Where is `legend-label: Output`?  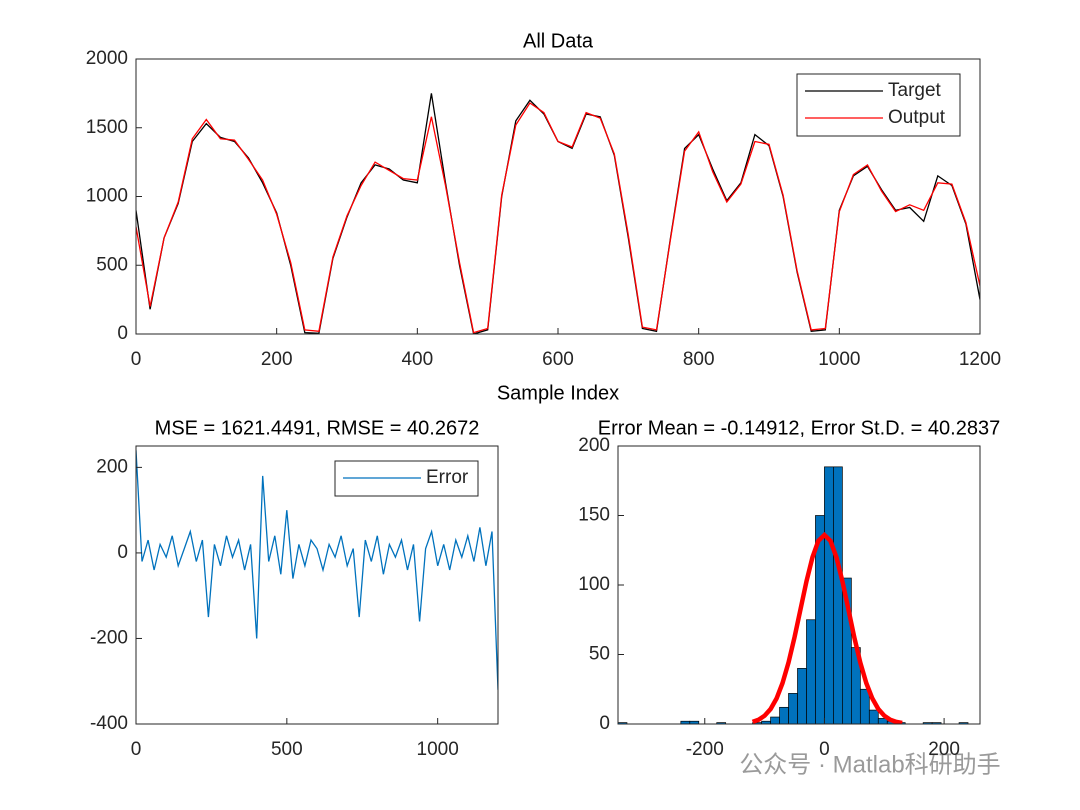 legend-label: Output is located at coordinates (917, 117).